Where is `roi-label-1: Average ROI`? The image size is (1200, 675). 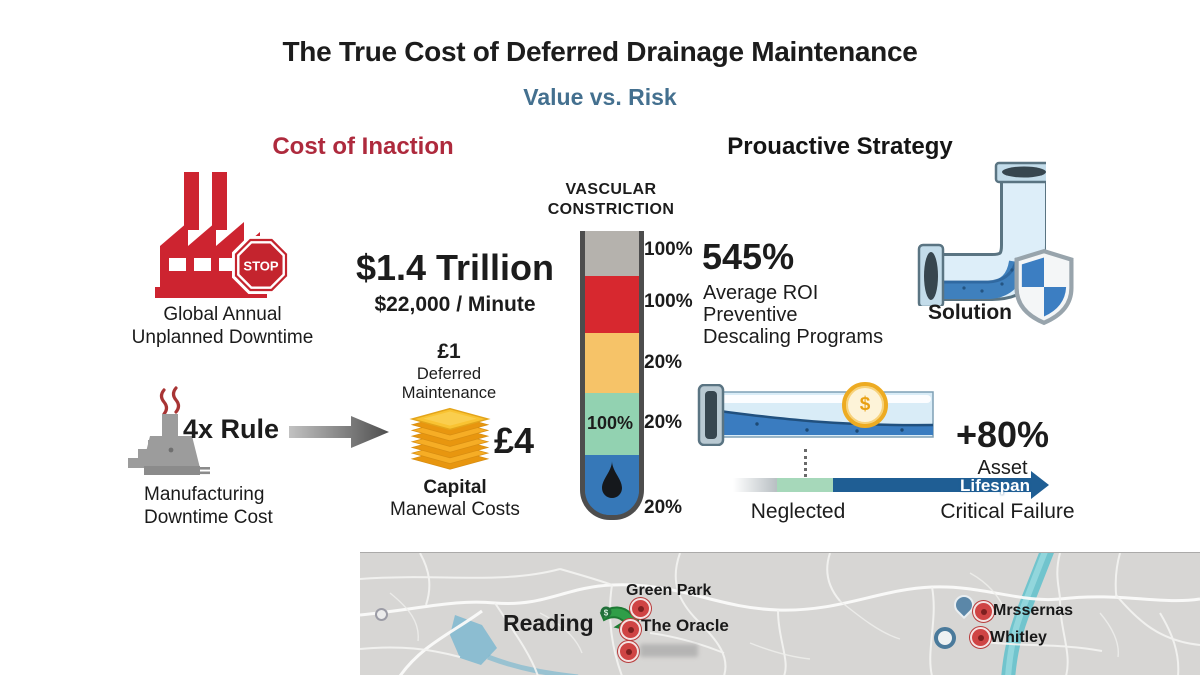 roi-label-1: Average ROI is located at coordinates (761, 293).